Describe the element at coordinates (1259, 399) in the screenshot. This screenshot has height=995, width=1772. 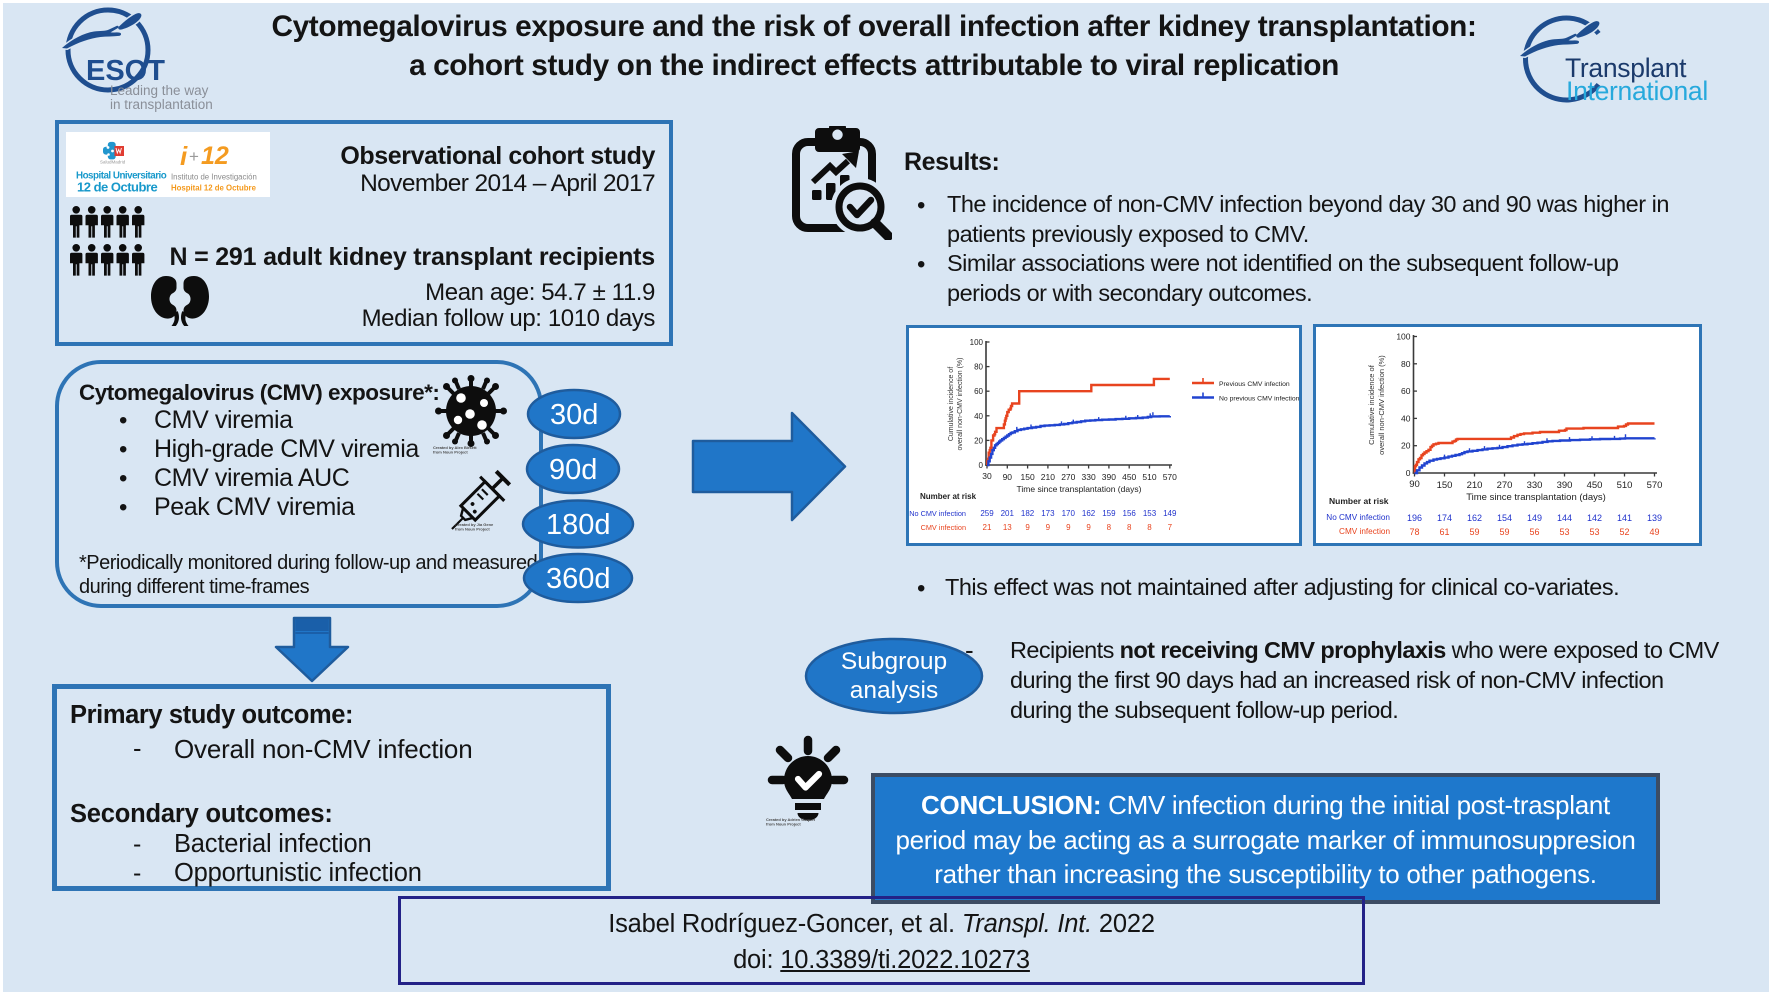
I see `svg-text: No previous CMV infection` at that location.